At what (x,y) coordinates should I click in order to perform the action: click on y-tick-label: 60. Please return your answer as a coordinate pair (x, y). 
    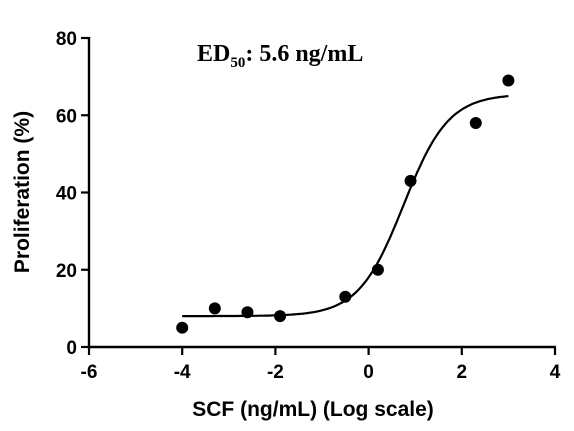
    Looking at the image, I should click on (66, 116).